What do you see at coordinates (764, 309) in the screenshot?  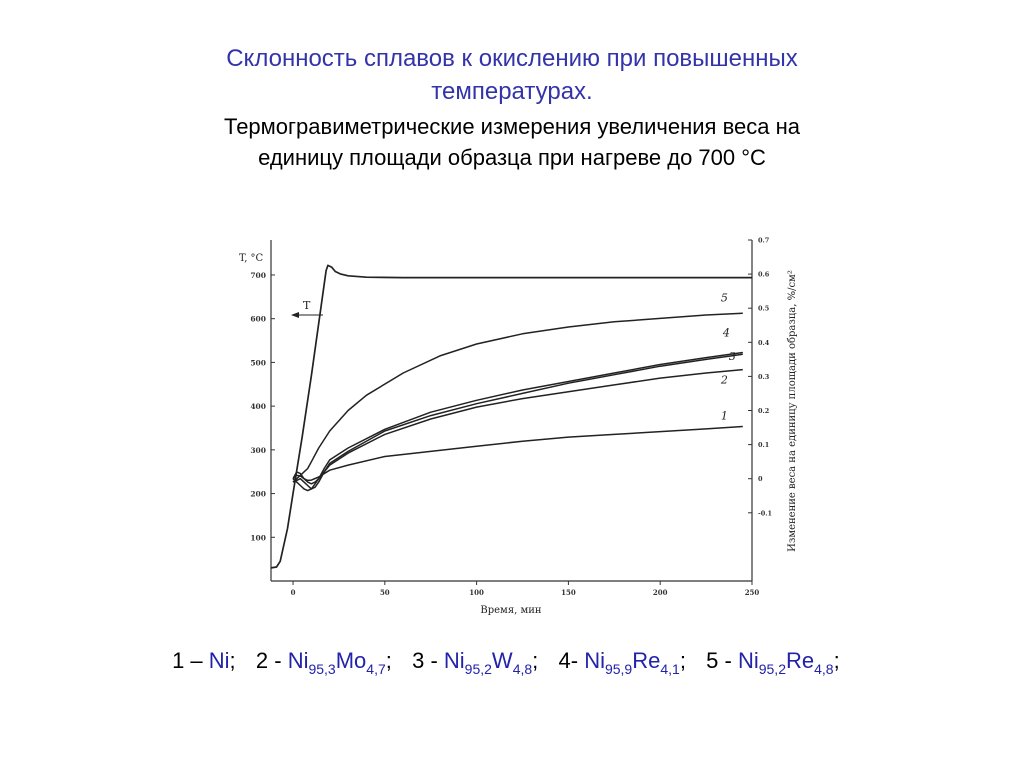 I see `y-right-tick-label: 0.5` at bounding box center [764, 309].